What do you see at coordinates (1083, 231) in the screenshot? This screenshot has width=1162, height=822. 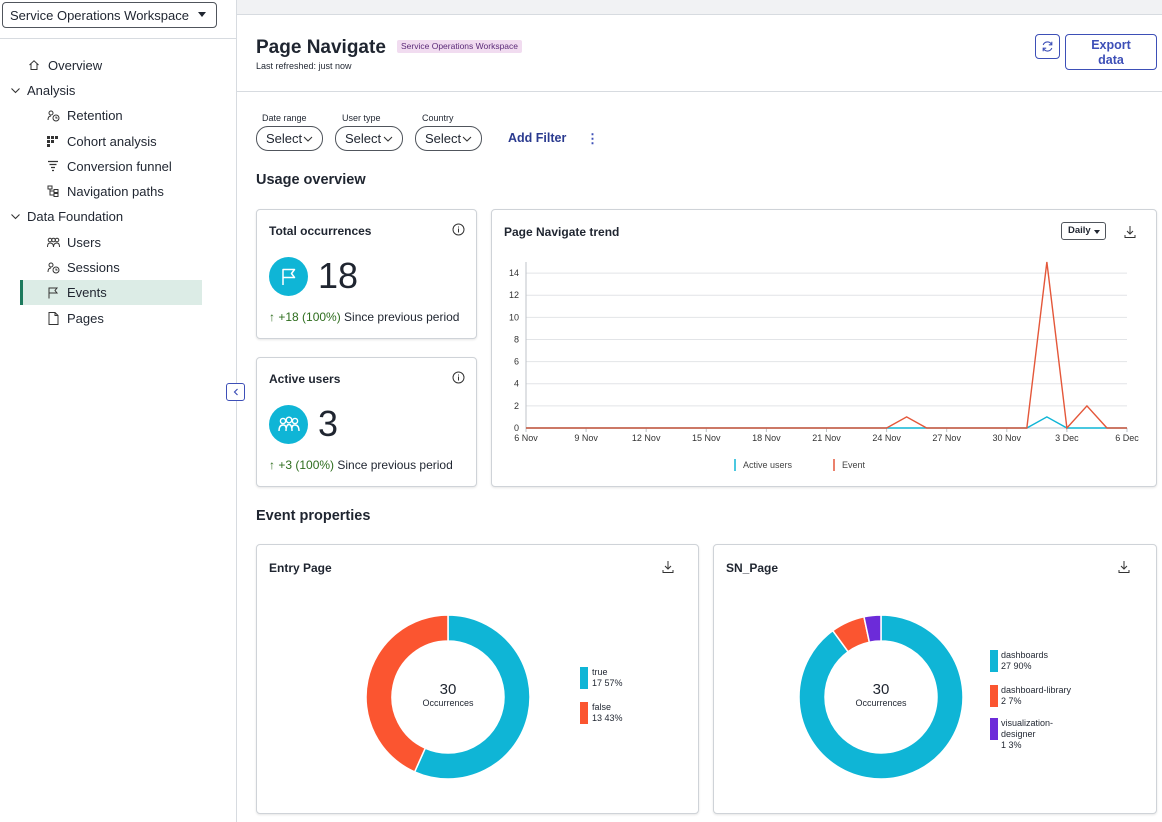 I see `interval-select: Daily` at bounding box center [1083, 231].